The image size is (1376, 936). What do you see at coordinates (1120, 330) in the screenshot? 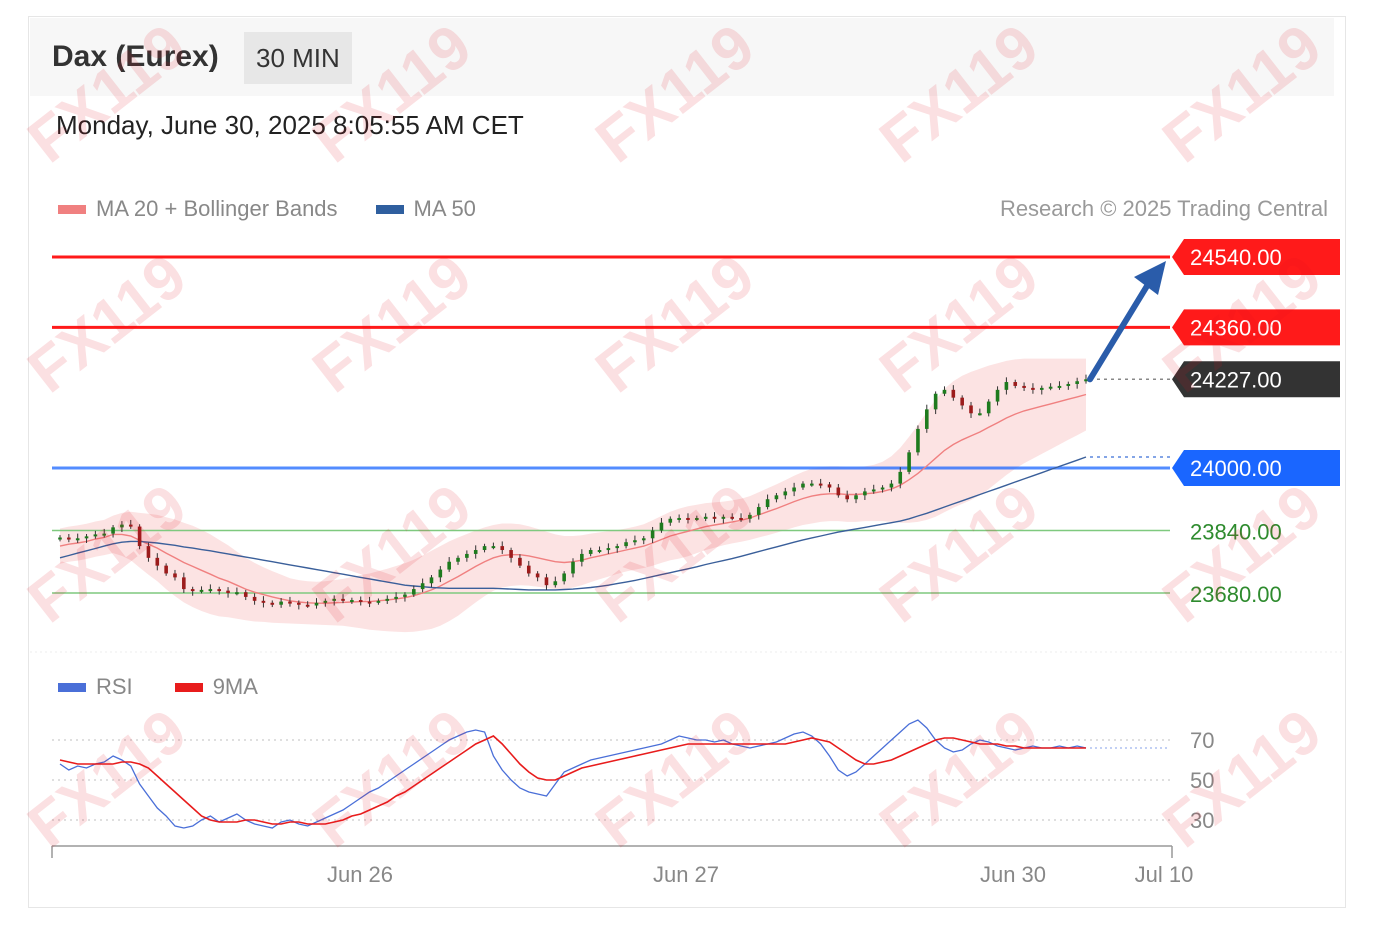
I see `target-arrow-shaft` at bounding box center [1120, 330].